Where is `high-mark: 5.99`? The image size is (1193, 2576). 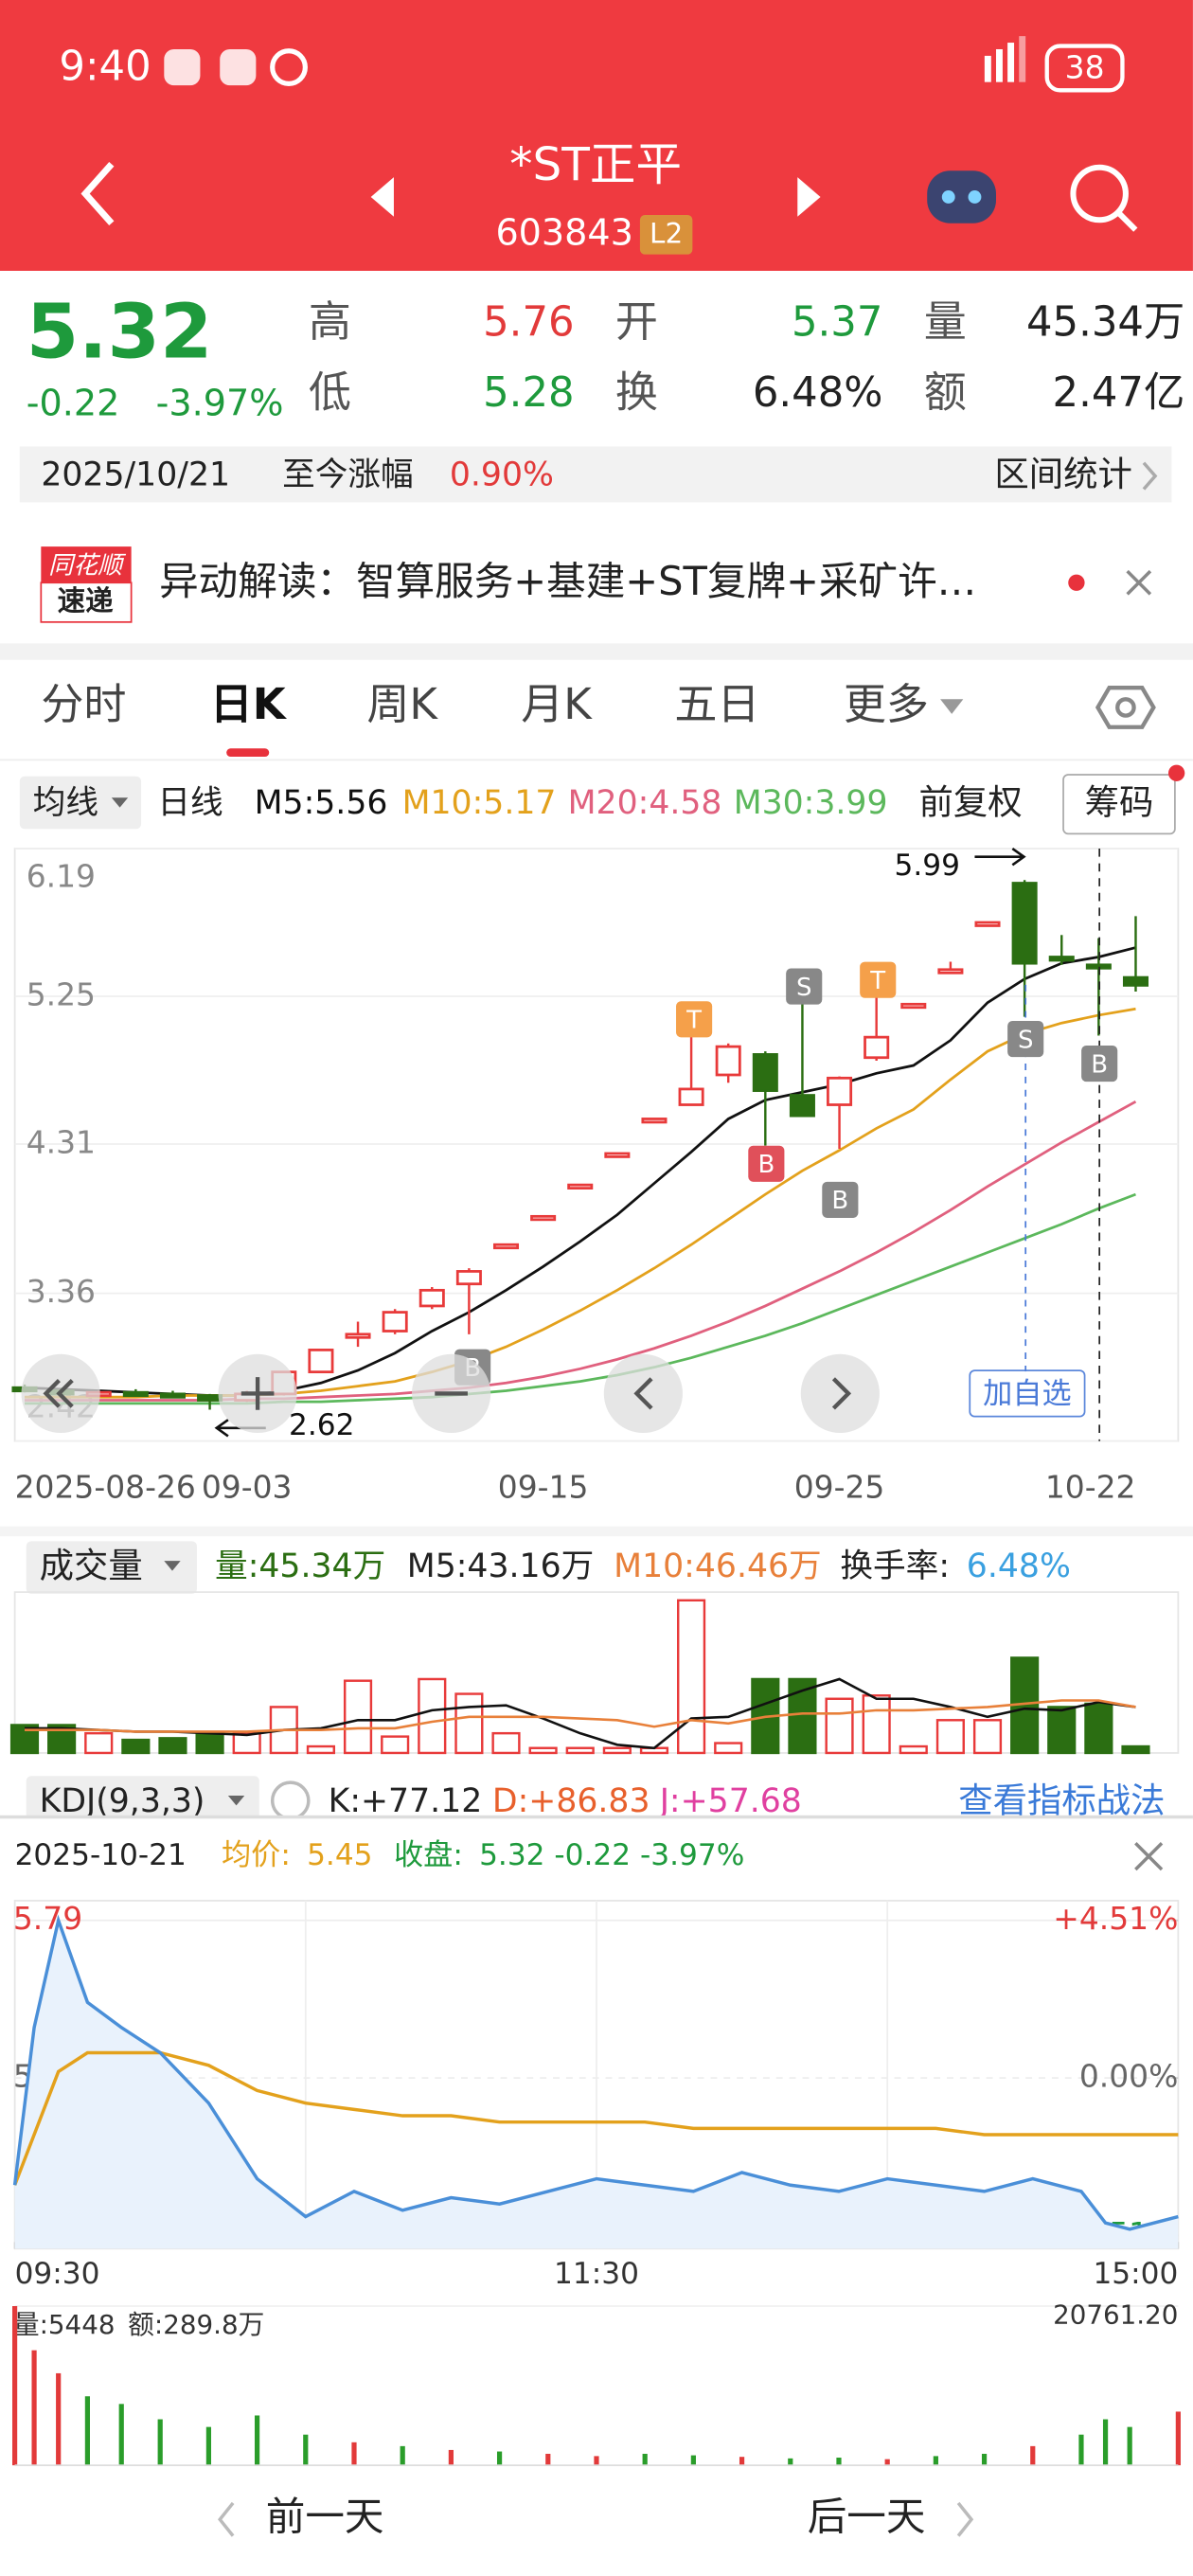
high-mark: 5.99 is located at coordinates (927, 866).